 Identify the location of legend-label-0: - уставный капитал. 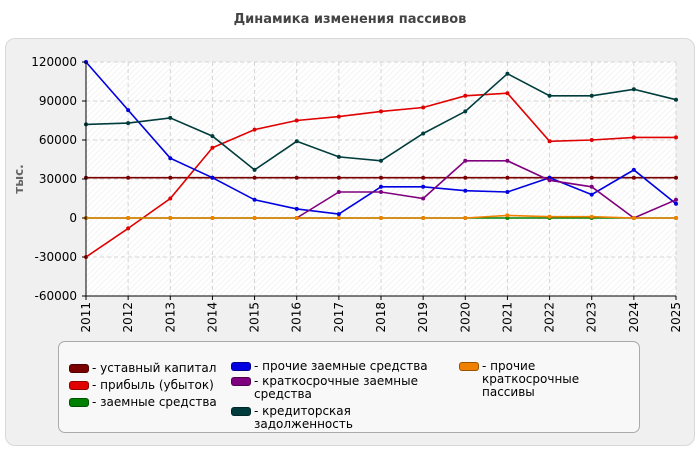
(154, 368).